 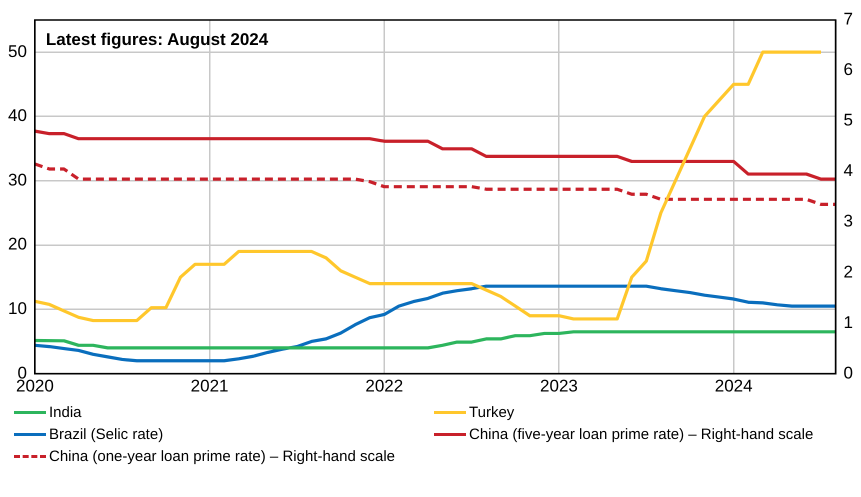 I want to click on y-tick-label: 30, so click(x=17, y=180).